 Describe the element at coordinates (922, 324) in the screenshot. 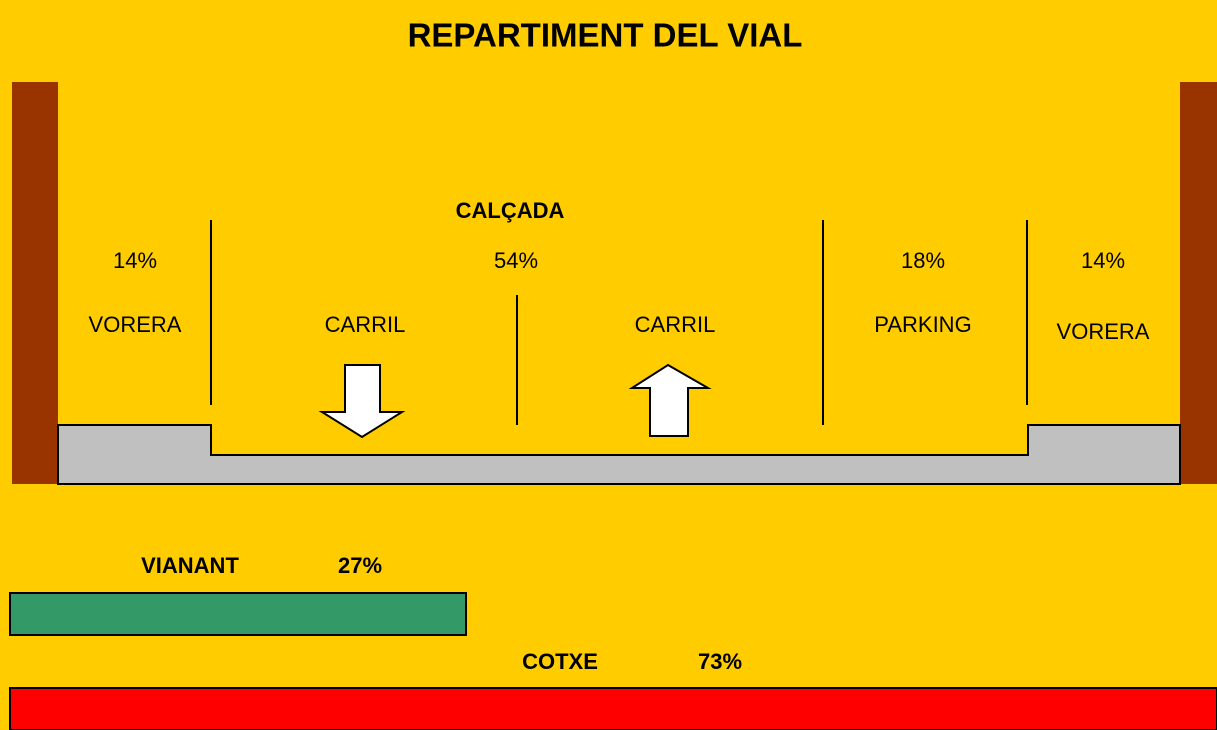

I see `section-label: PARKING` at that location.